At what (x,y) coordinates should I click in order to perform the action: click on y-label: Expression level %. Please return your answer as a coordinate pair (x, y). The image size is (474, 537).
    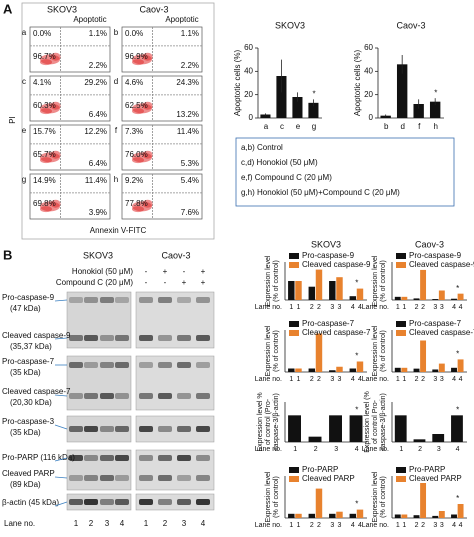
    Looking at the image, I should click on (260, 421).